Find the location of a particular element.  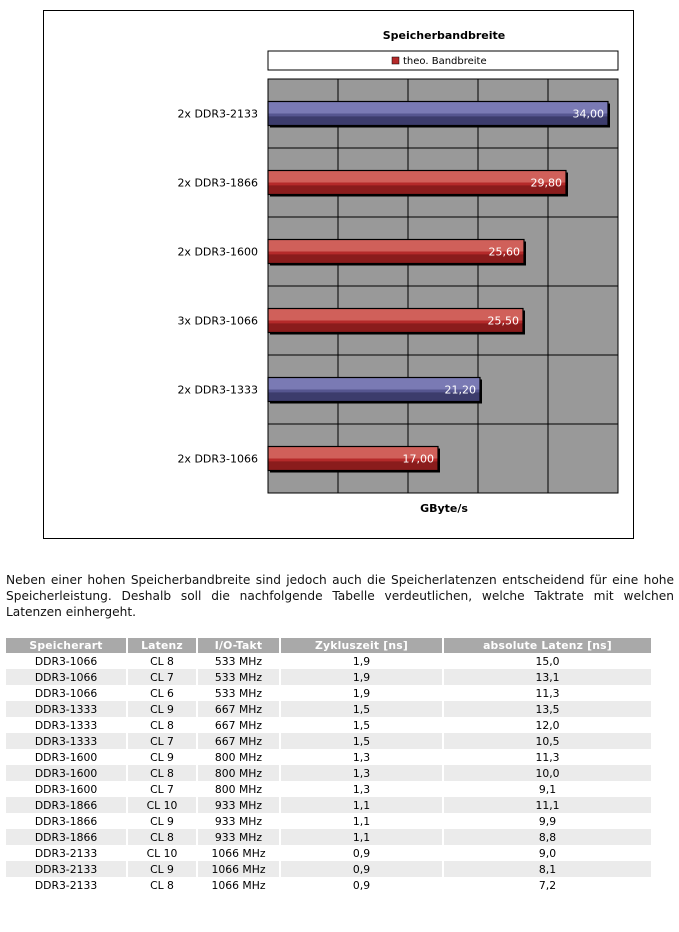

bar-value-label: 34,00 is located at coordinates (589, 114).